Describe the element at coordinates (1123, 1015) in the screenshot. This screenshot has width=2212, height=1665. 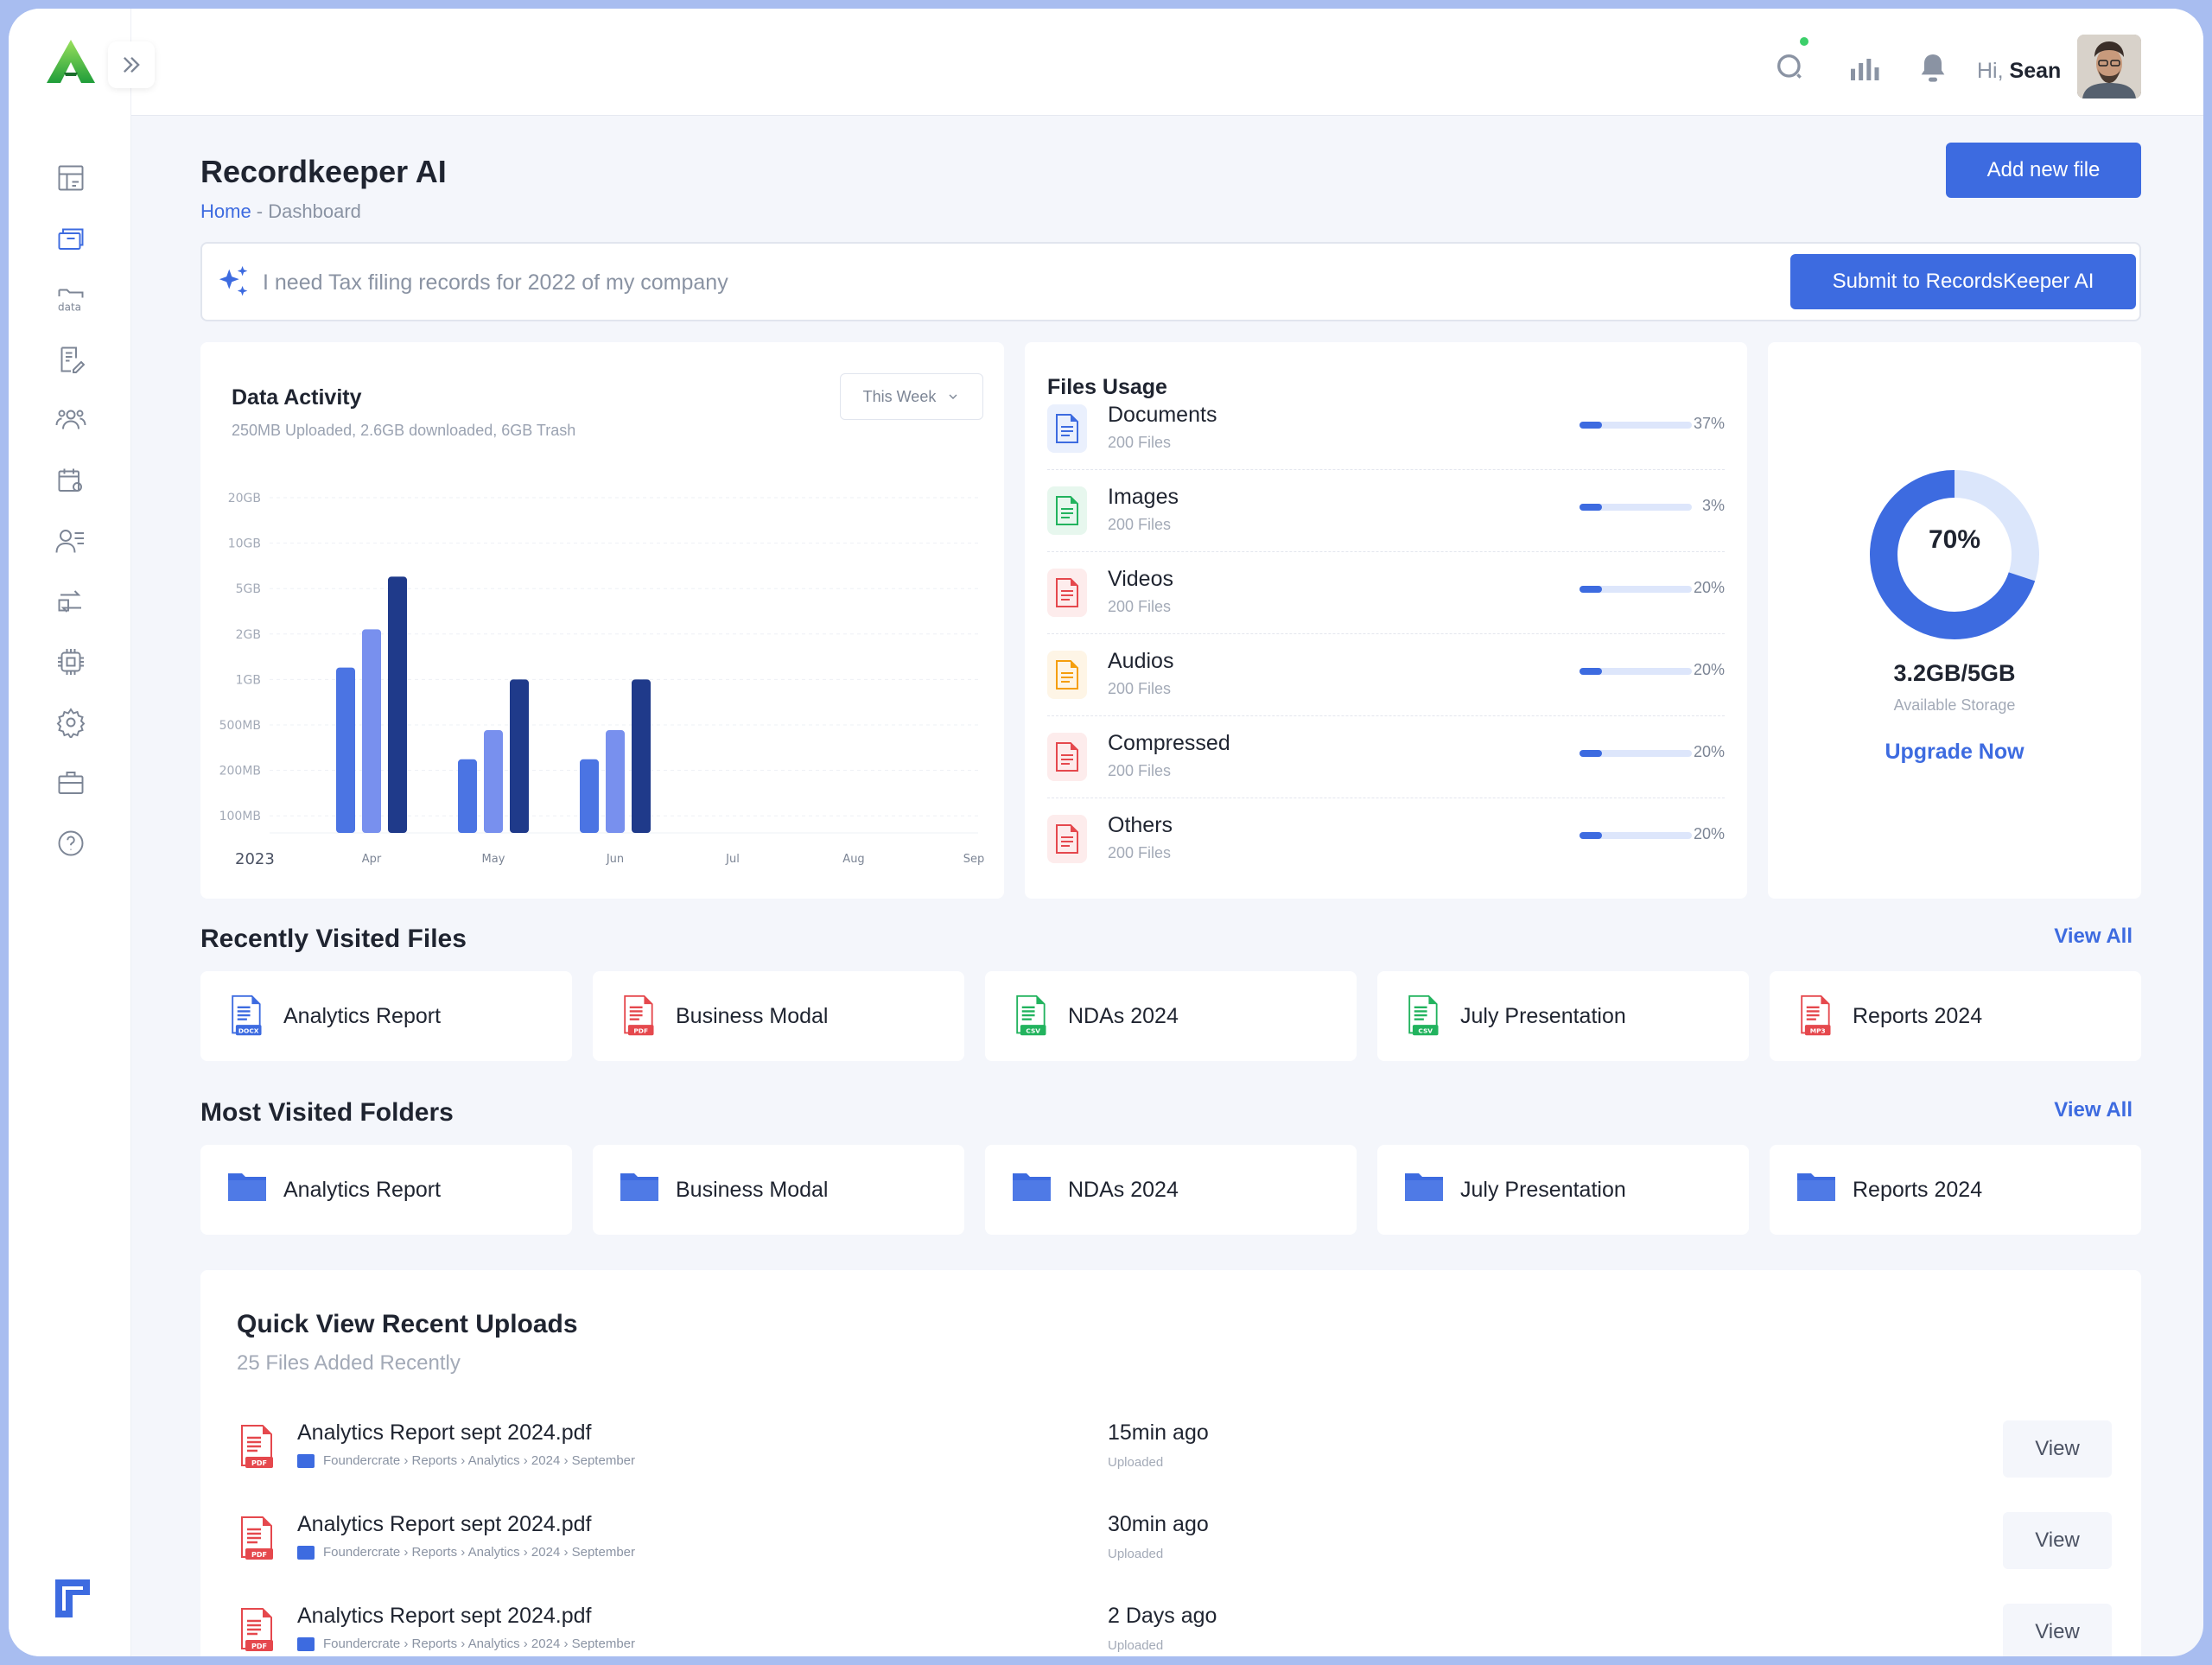
I see `file-name: NDAs 2024` at that location.